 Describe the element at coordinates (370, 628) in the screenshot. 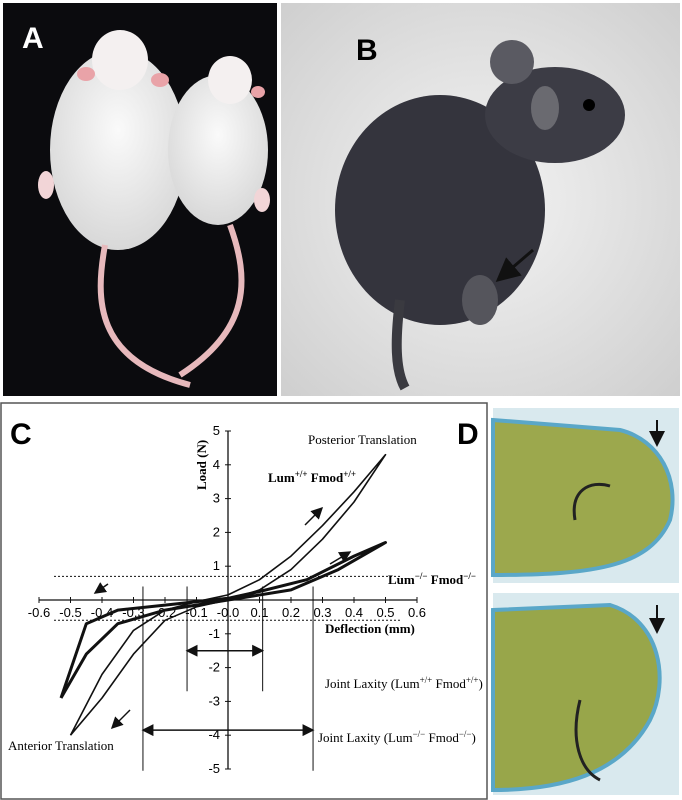

I see `x-axis-label: Deflection (mm)` at that location.